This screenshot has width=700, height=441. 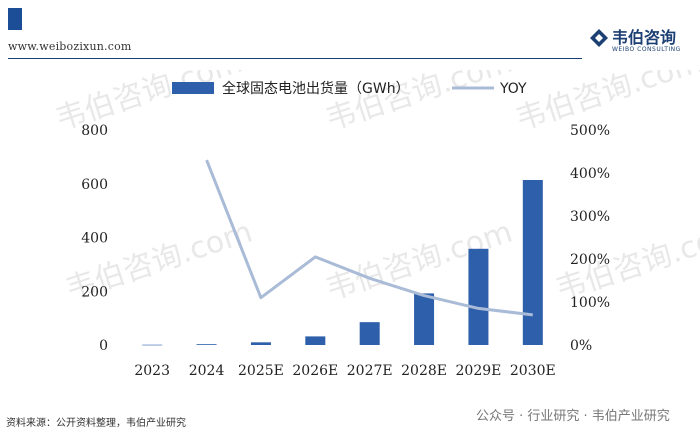 I want to click on site-url: www.weibozixun.com, so click(x=70, y=46).